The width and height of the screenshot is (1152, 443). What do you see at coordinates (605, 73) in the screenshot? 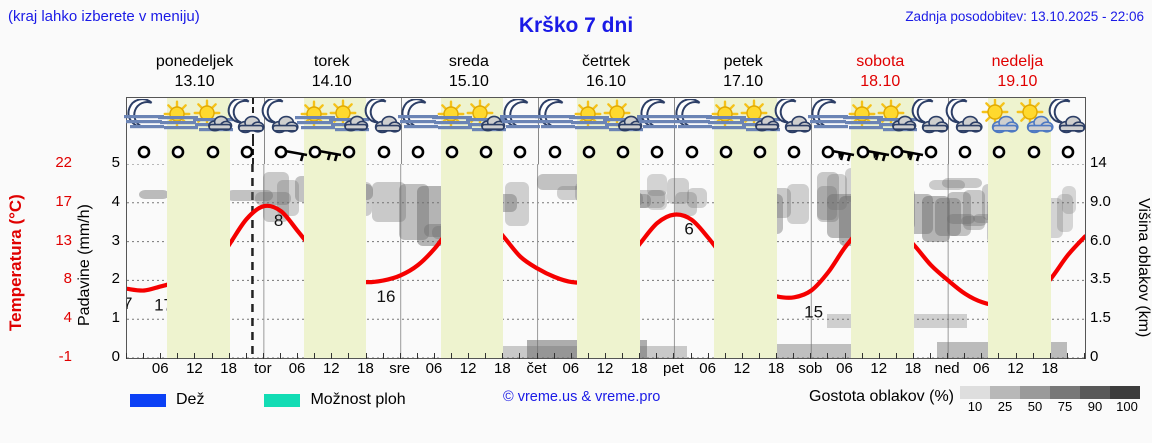
I see `day-header-3: četrtek 16.10` at bounding box center [605, 73].